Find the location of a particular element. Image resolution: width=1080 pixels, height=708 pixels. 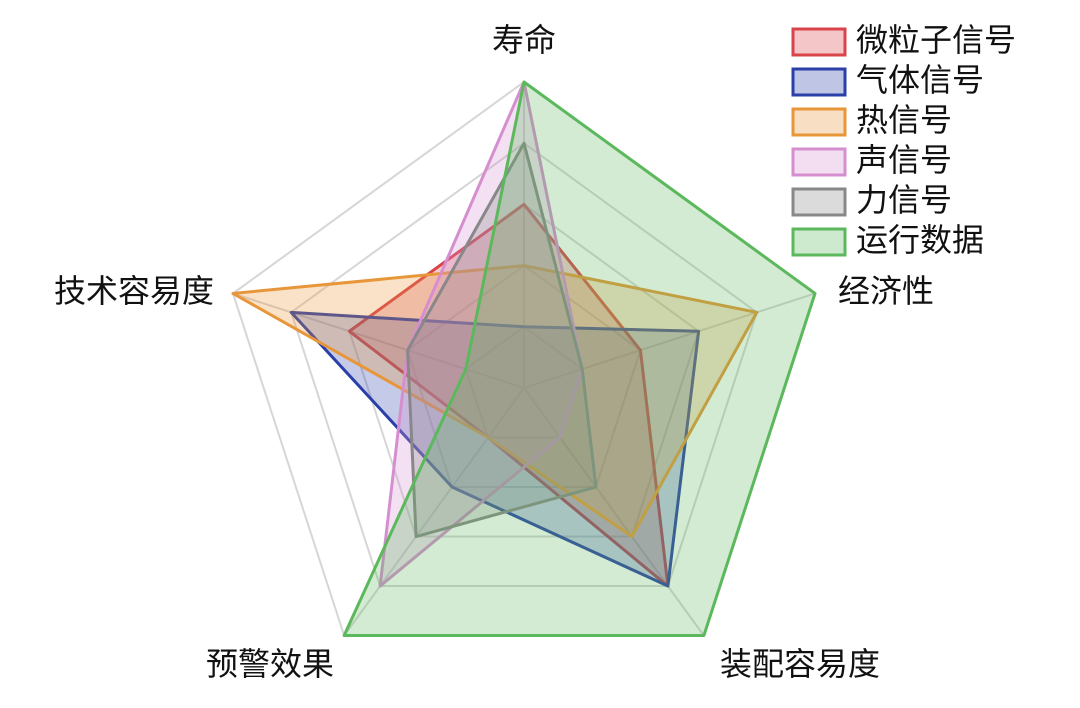

legend-label: 力信号 is located at coordinates (904, 200).